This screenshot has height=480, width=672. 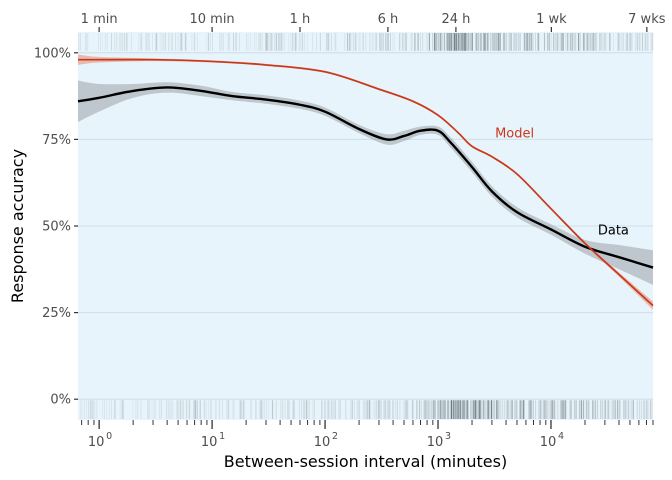 I want to click on y-tick-label: 75%, so click(x=56, y=140).